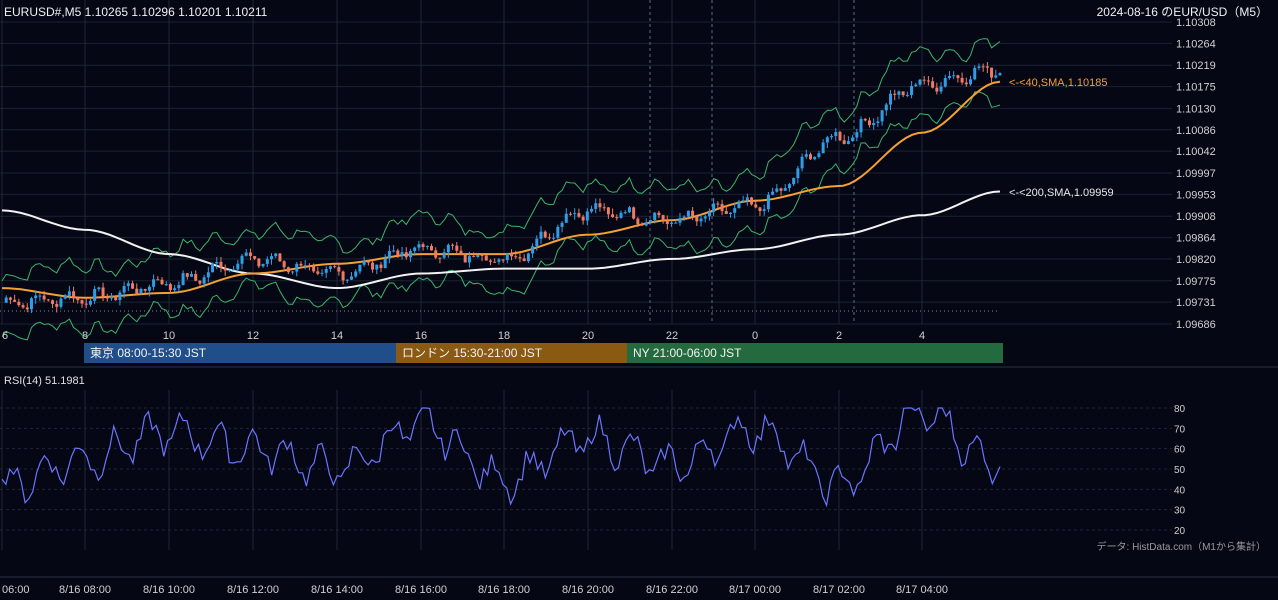 This screenshot has height=600, width=1278. I want to click on price-tick-label: 1.09820, so click(1196, 260).